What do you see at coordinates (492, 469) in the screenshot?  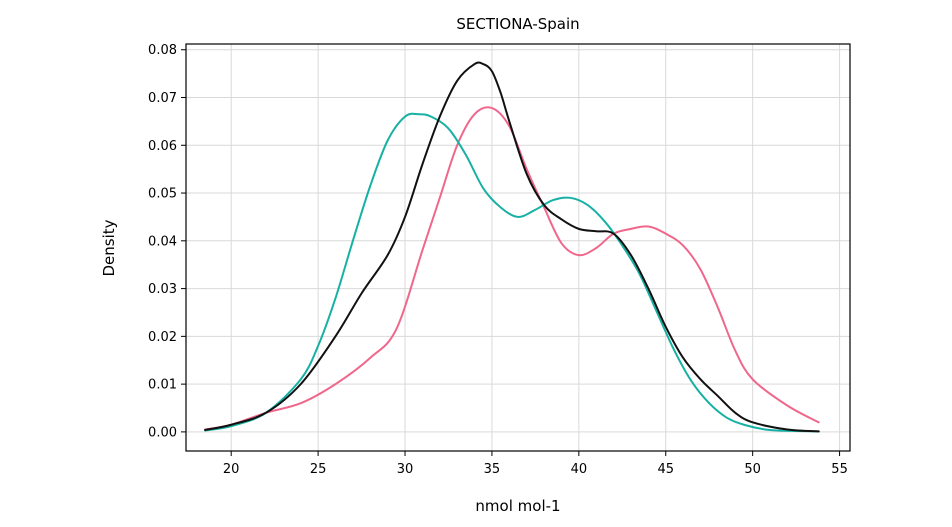 I see `x-tick-label: 35` at bounding box center [492, 469].